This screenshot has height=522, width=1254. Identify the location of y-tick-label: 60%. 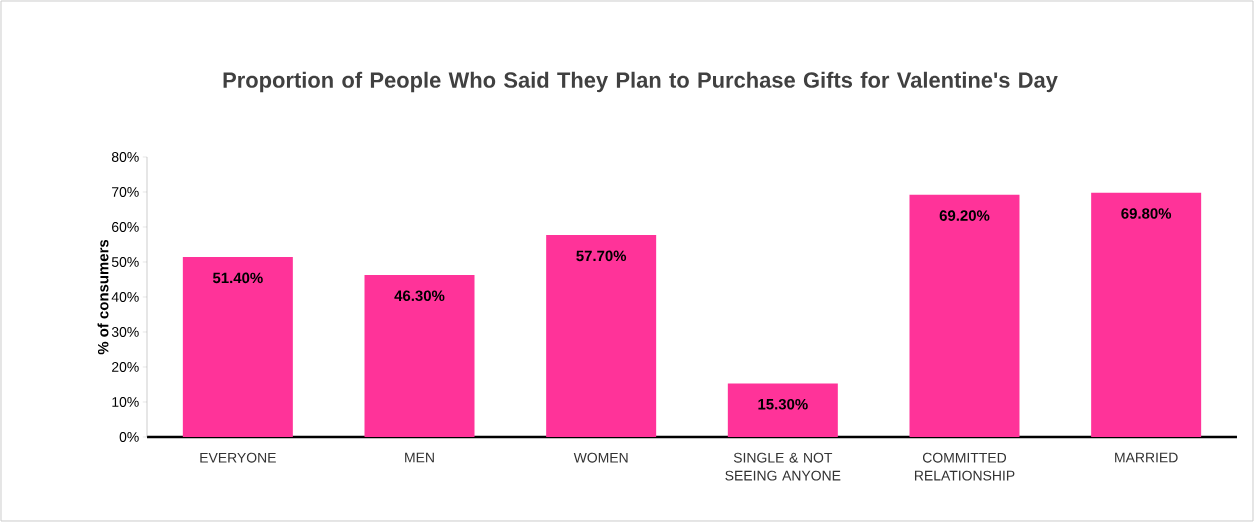
(125, 227).